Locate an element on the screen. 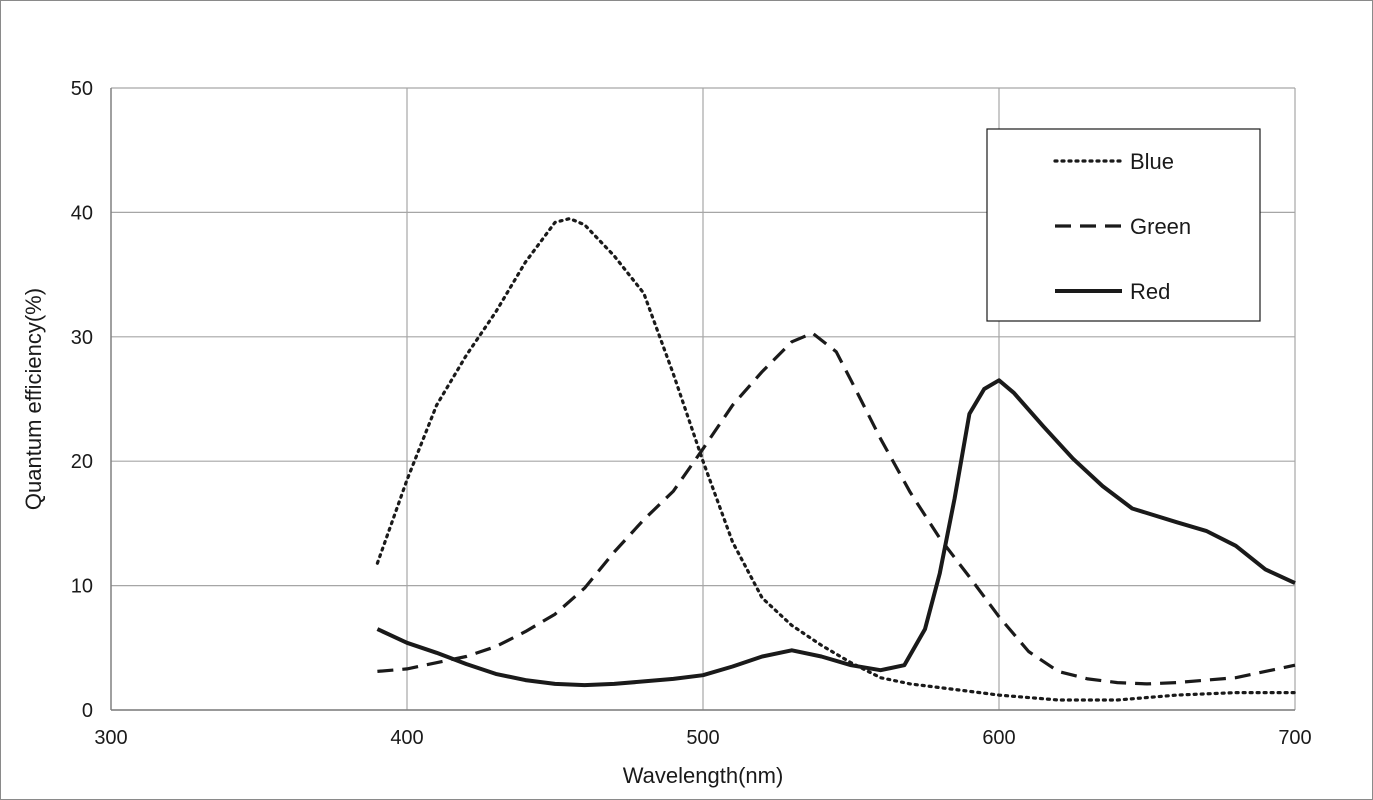 Image resolution: width=1373 pixels, height=800 pixels. x-tick-label: 600 is located at coordinates (998, 738).